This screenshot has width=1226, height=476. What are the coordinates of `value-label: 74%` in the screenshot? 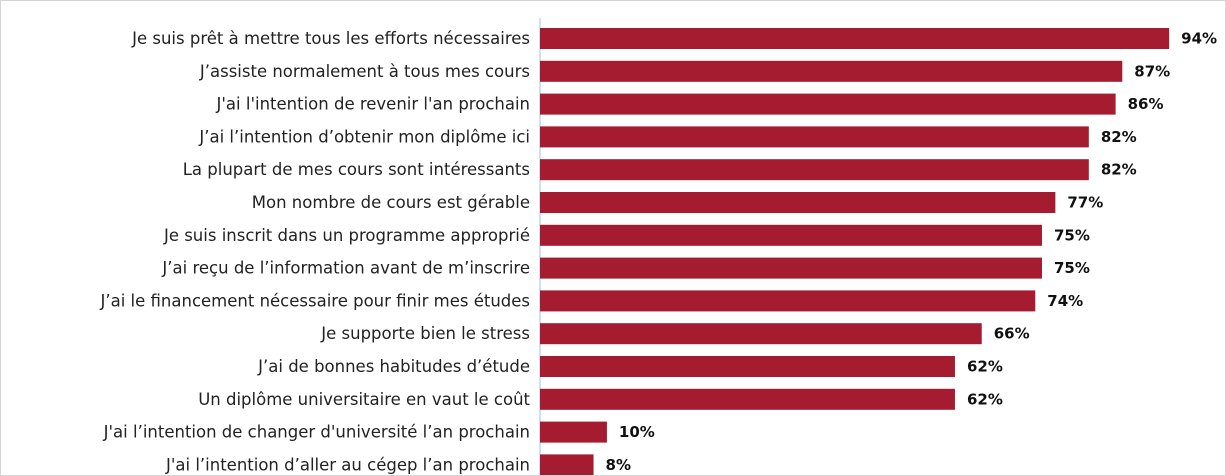 It's located at (1065, 301).